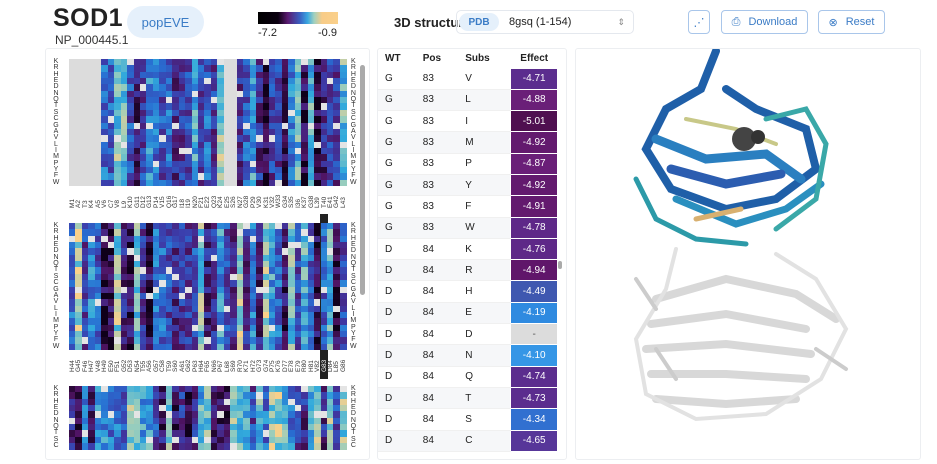 The width and height of the screenshot is (937, 464). What do you see at coordinates (468, 334) in the screenshot?
I see `table-row: D 84 D -` at bounding box center [468, 334].